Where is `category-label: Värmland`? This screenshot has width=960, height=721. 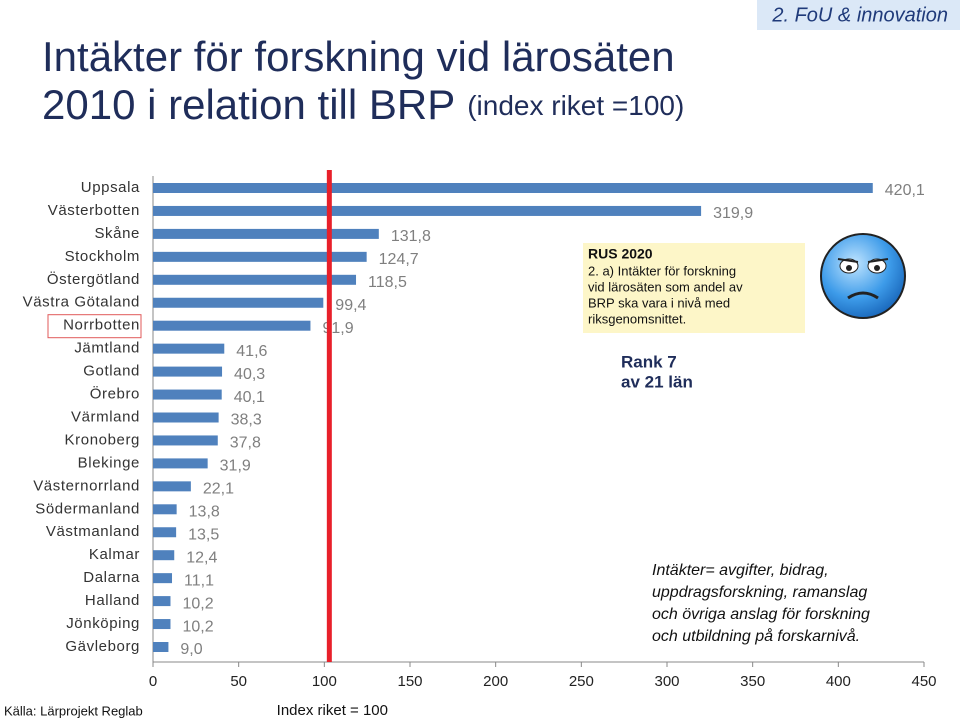 category-label: Värmland is located at coordinates (105, 416).